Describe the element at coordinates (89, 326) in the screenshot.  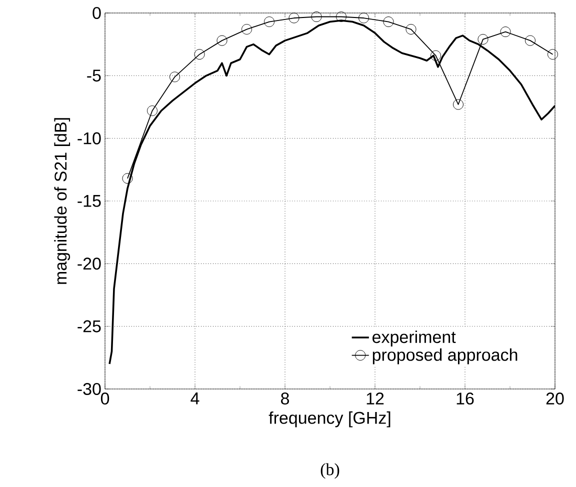
I see `y-tick-label: -25` at that location.